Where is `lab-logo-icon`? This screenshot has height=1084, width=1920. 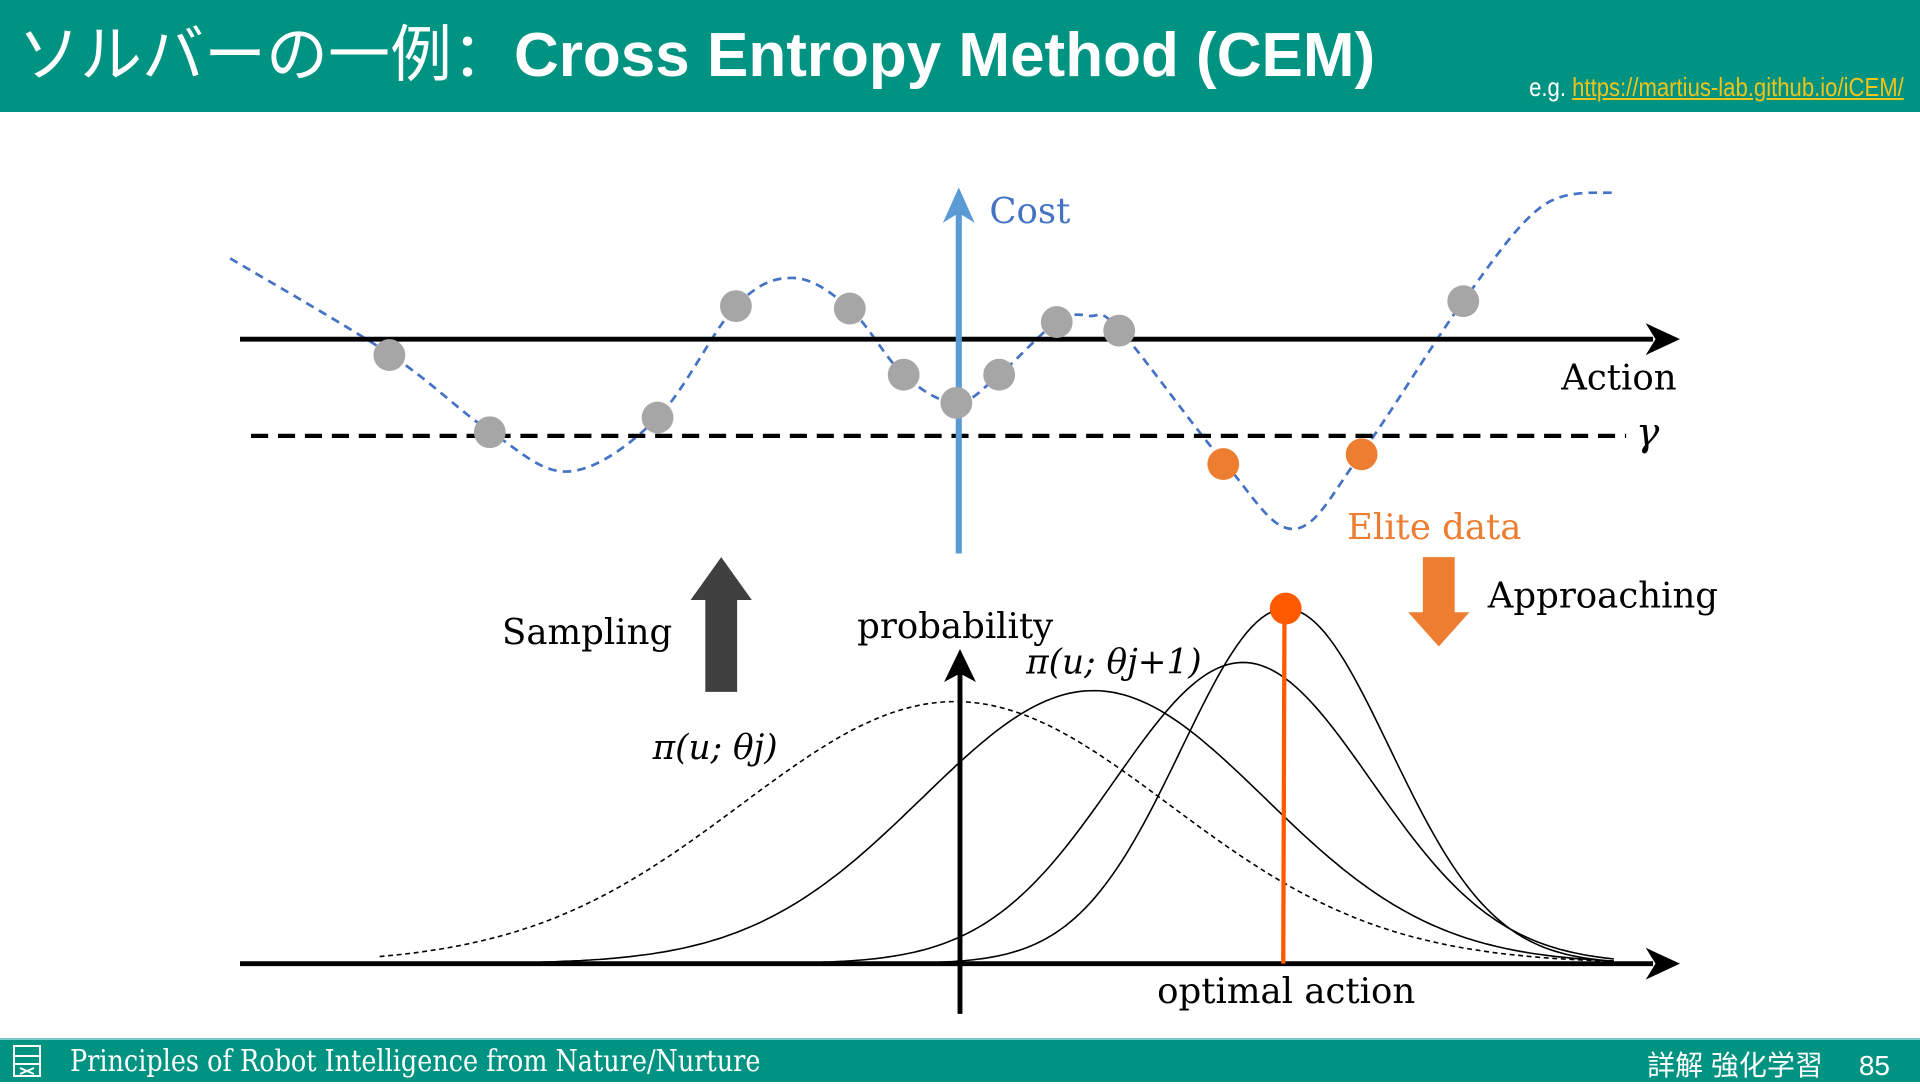
lab-logo-icon is located at coordinates (27, 1061).